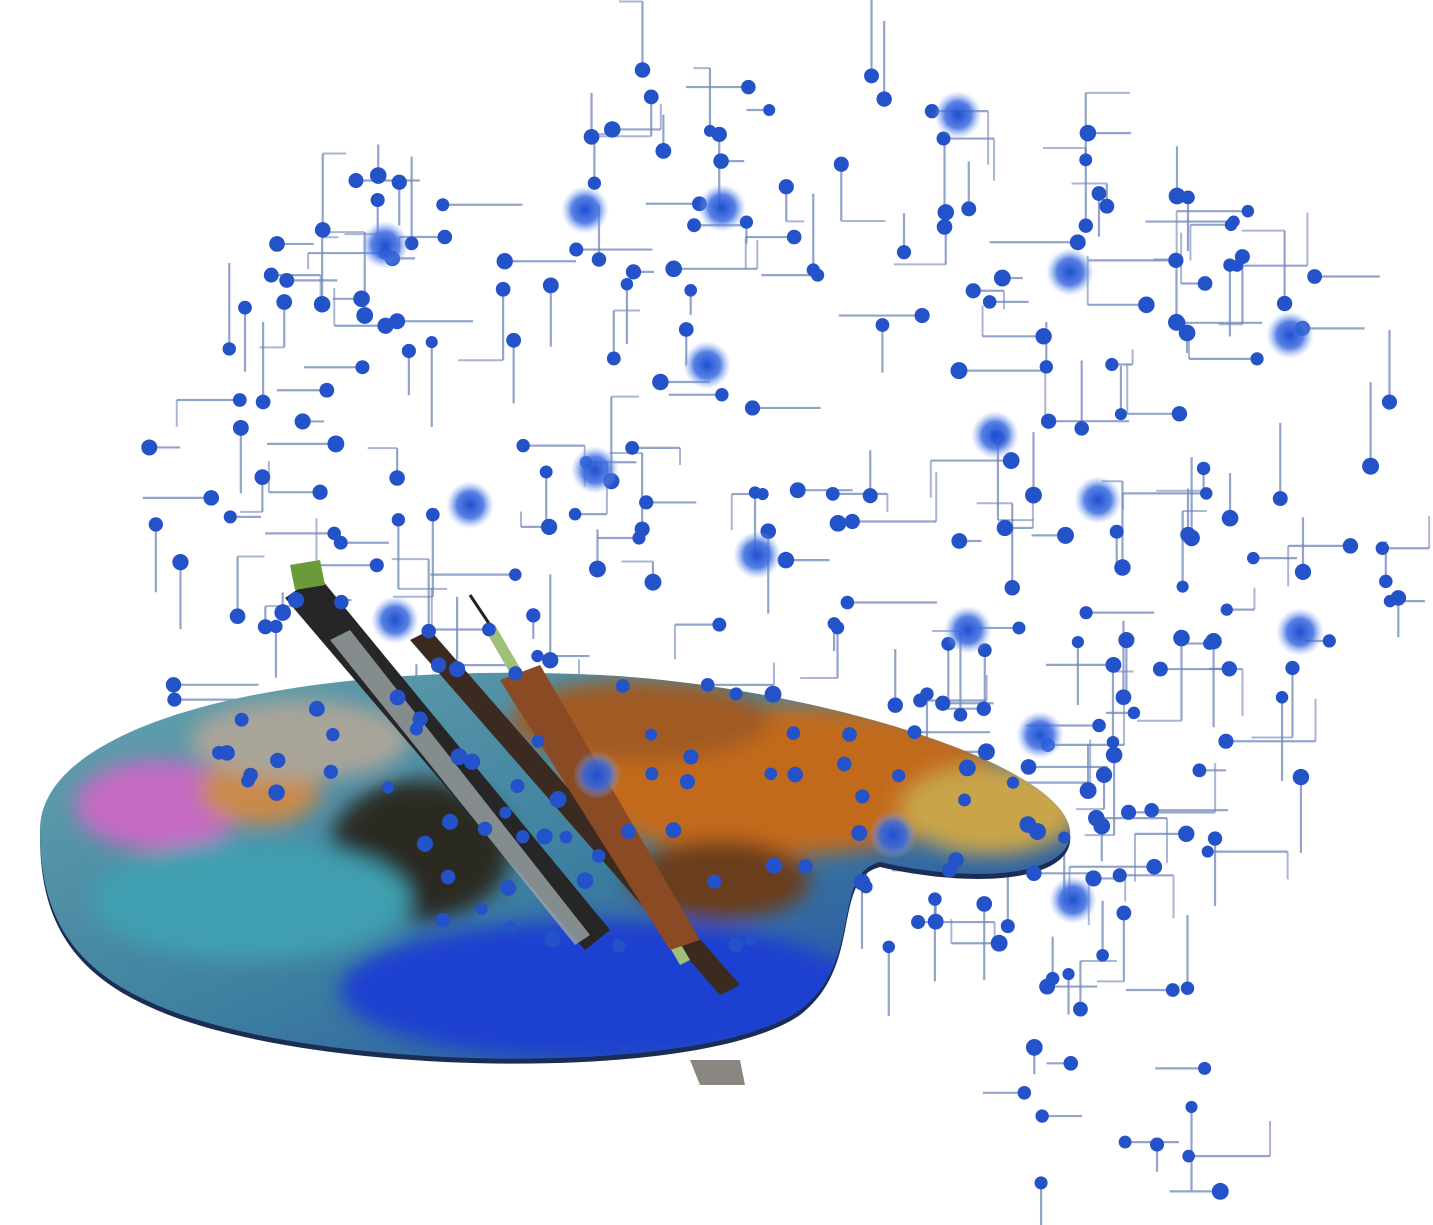 The width and height of the screenshot is (1433, 1225). I want to click on paint-teal, so click(250, 900).